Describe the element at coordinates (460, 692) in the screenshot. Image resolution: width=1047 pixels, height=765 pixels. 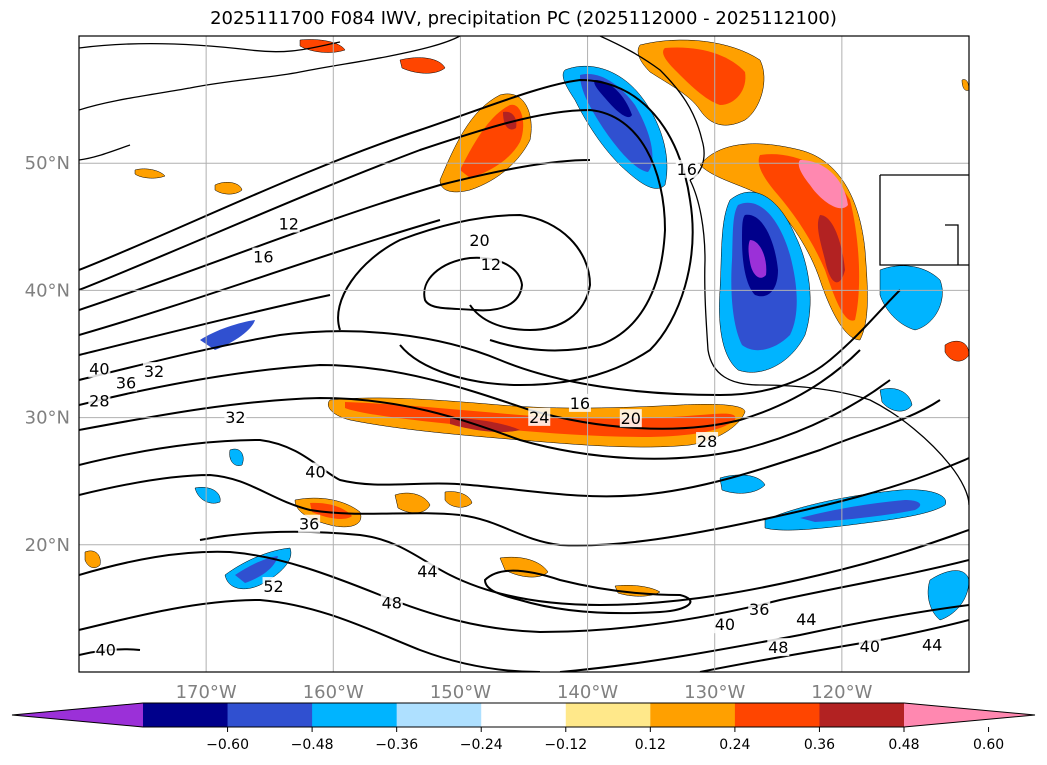
I see `lon-tick-label: 150°W` at that location.